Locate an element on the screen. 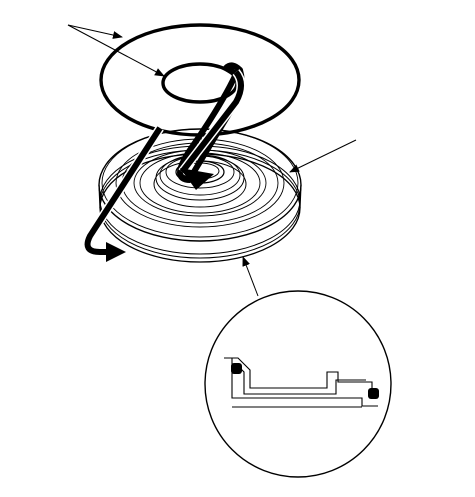 This screenshot has height=497, width=475. o-ring-outer-edge is located at coordinates (200, 80).